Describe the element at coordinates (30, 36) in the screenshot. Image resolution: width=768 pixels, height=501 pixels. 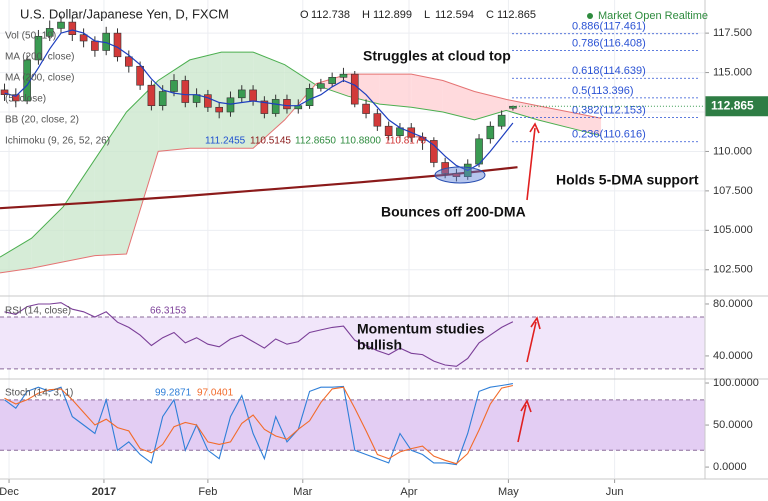
I see `study-legend: Vol (50, 10)` at that location.